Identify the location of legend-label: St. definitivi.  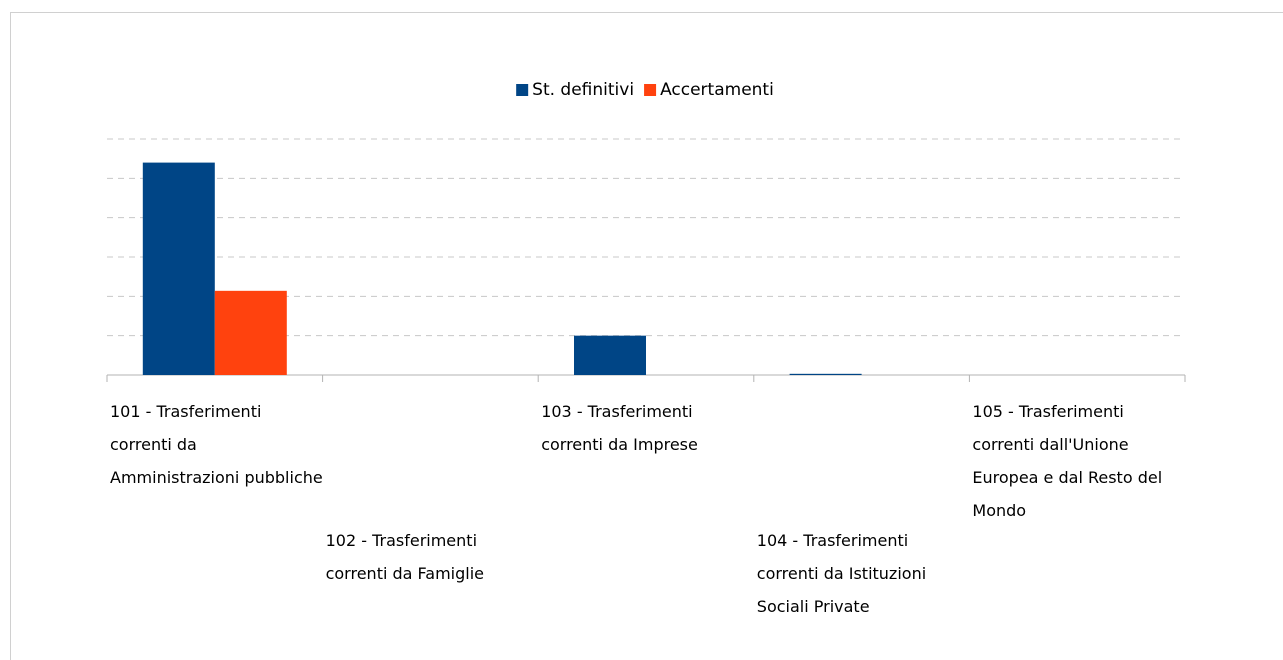
(583, 90).